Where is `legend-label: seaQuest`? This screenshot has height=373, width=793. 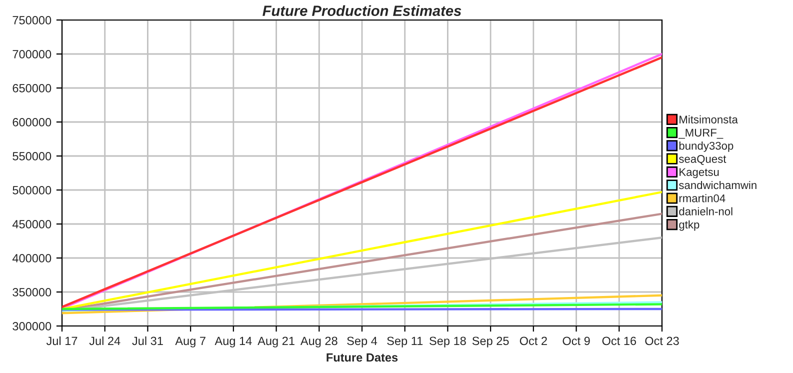
legend-label: seaQuest is located at coordinates (702, 159).